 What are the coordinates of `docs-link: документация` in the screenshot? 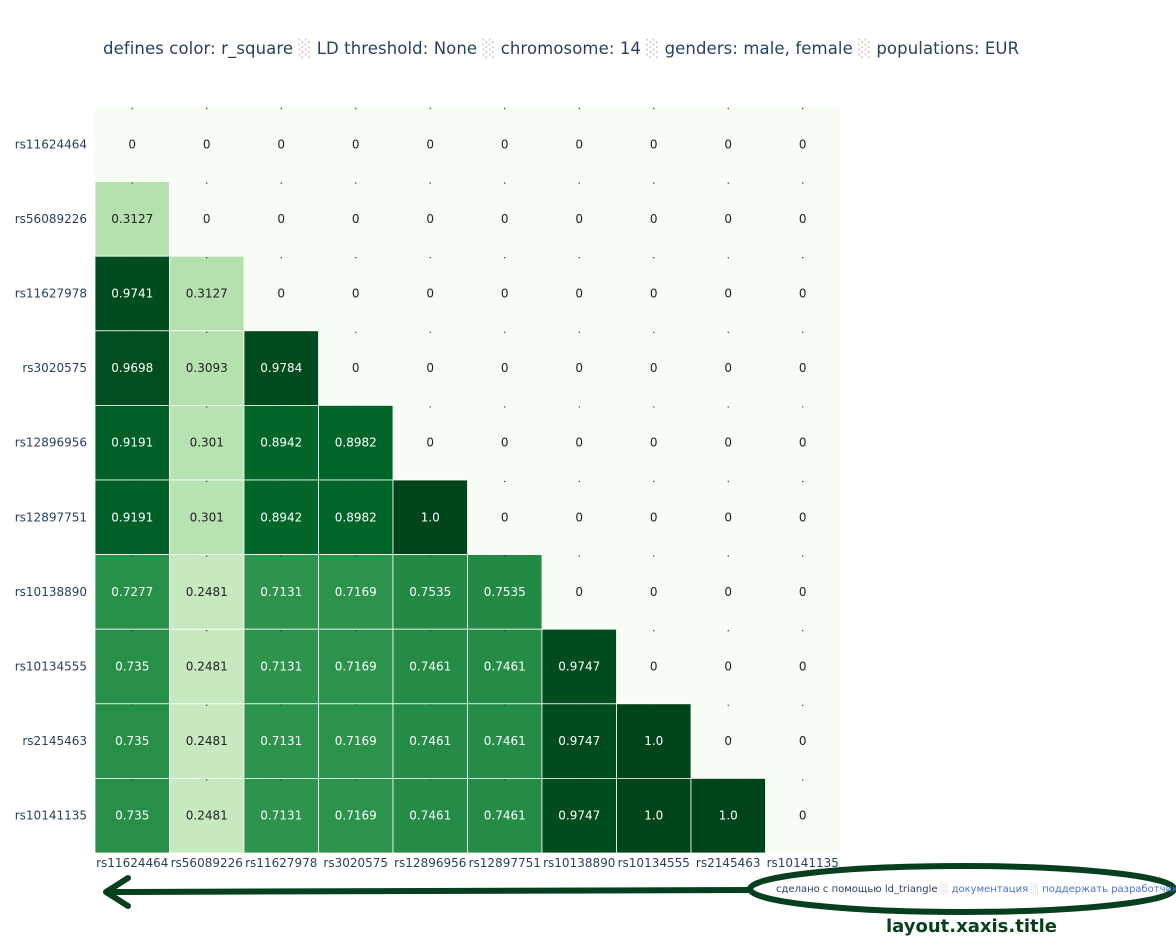 It's located at (990, 889).